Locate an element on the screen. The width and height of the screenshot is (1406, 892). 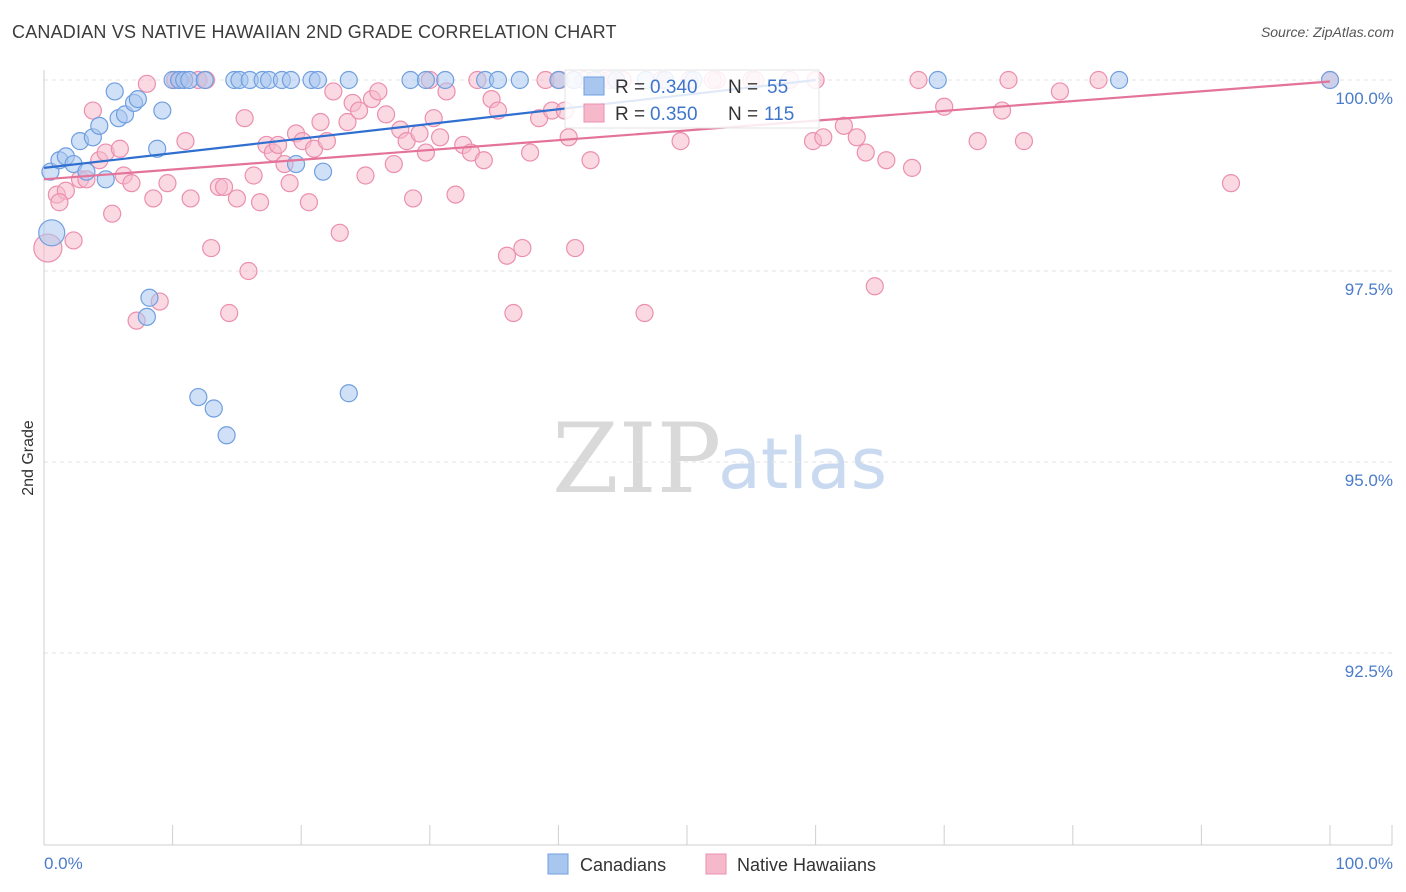
legend-r-value-2: 0.350 is located at coordinates (674, 114).